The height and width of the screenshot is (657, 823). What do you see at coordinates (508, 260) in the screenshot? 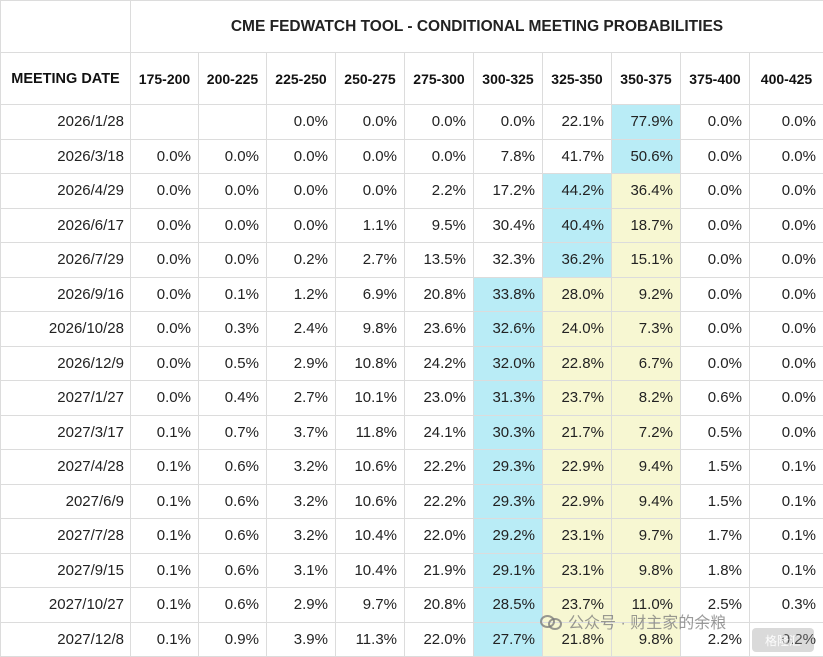
I see `probability-cell: 32.3%` at bounding box center [508, 260].